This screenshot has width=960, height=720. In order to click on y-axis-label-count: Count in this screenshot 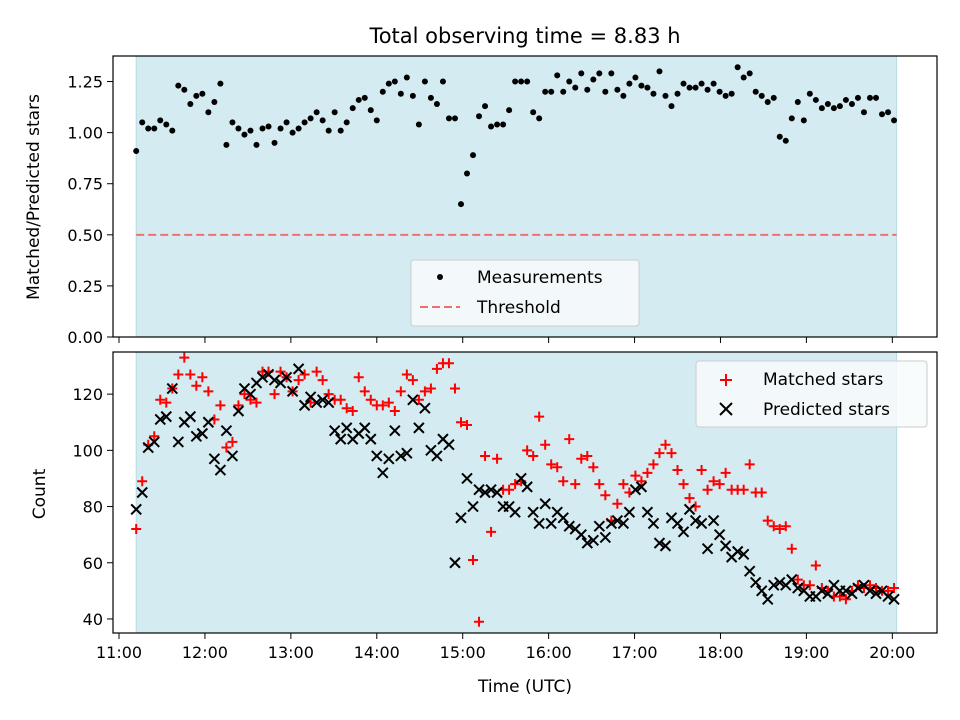, I will do `click(40, 493)`.